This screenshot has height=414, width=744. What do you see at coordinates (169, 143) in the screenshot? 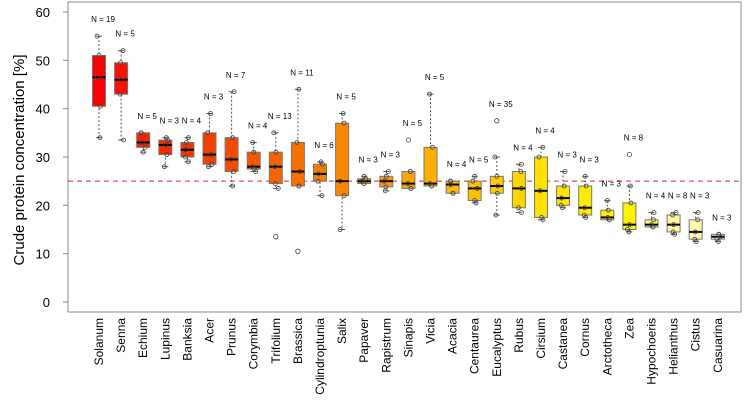
I see `box-lupinus: N = 3` at bounding box center [169, 143].